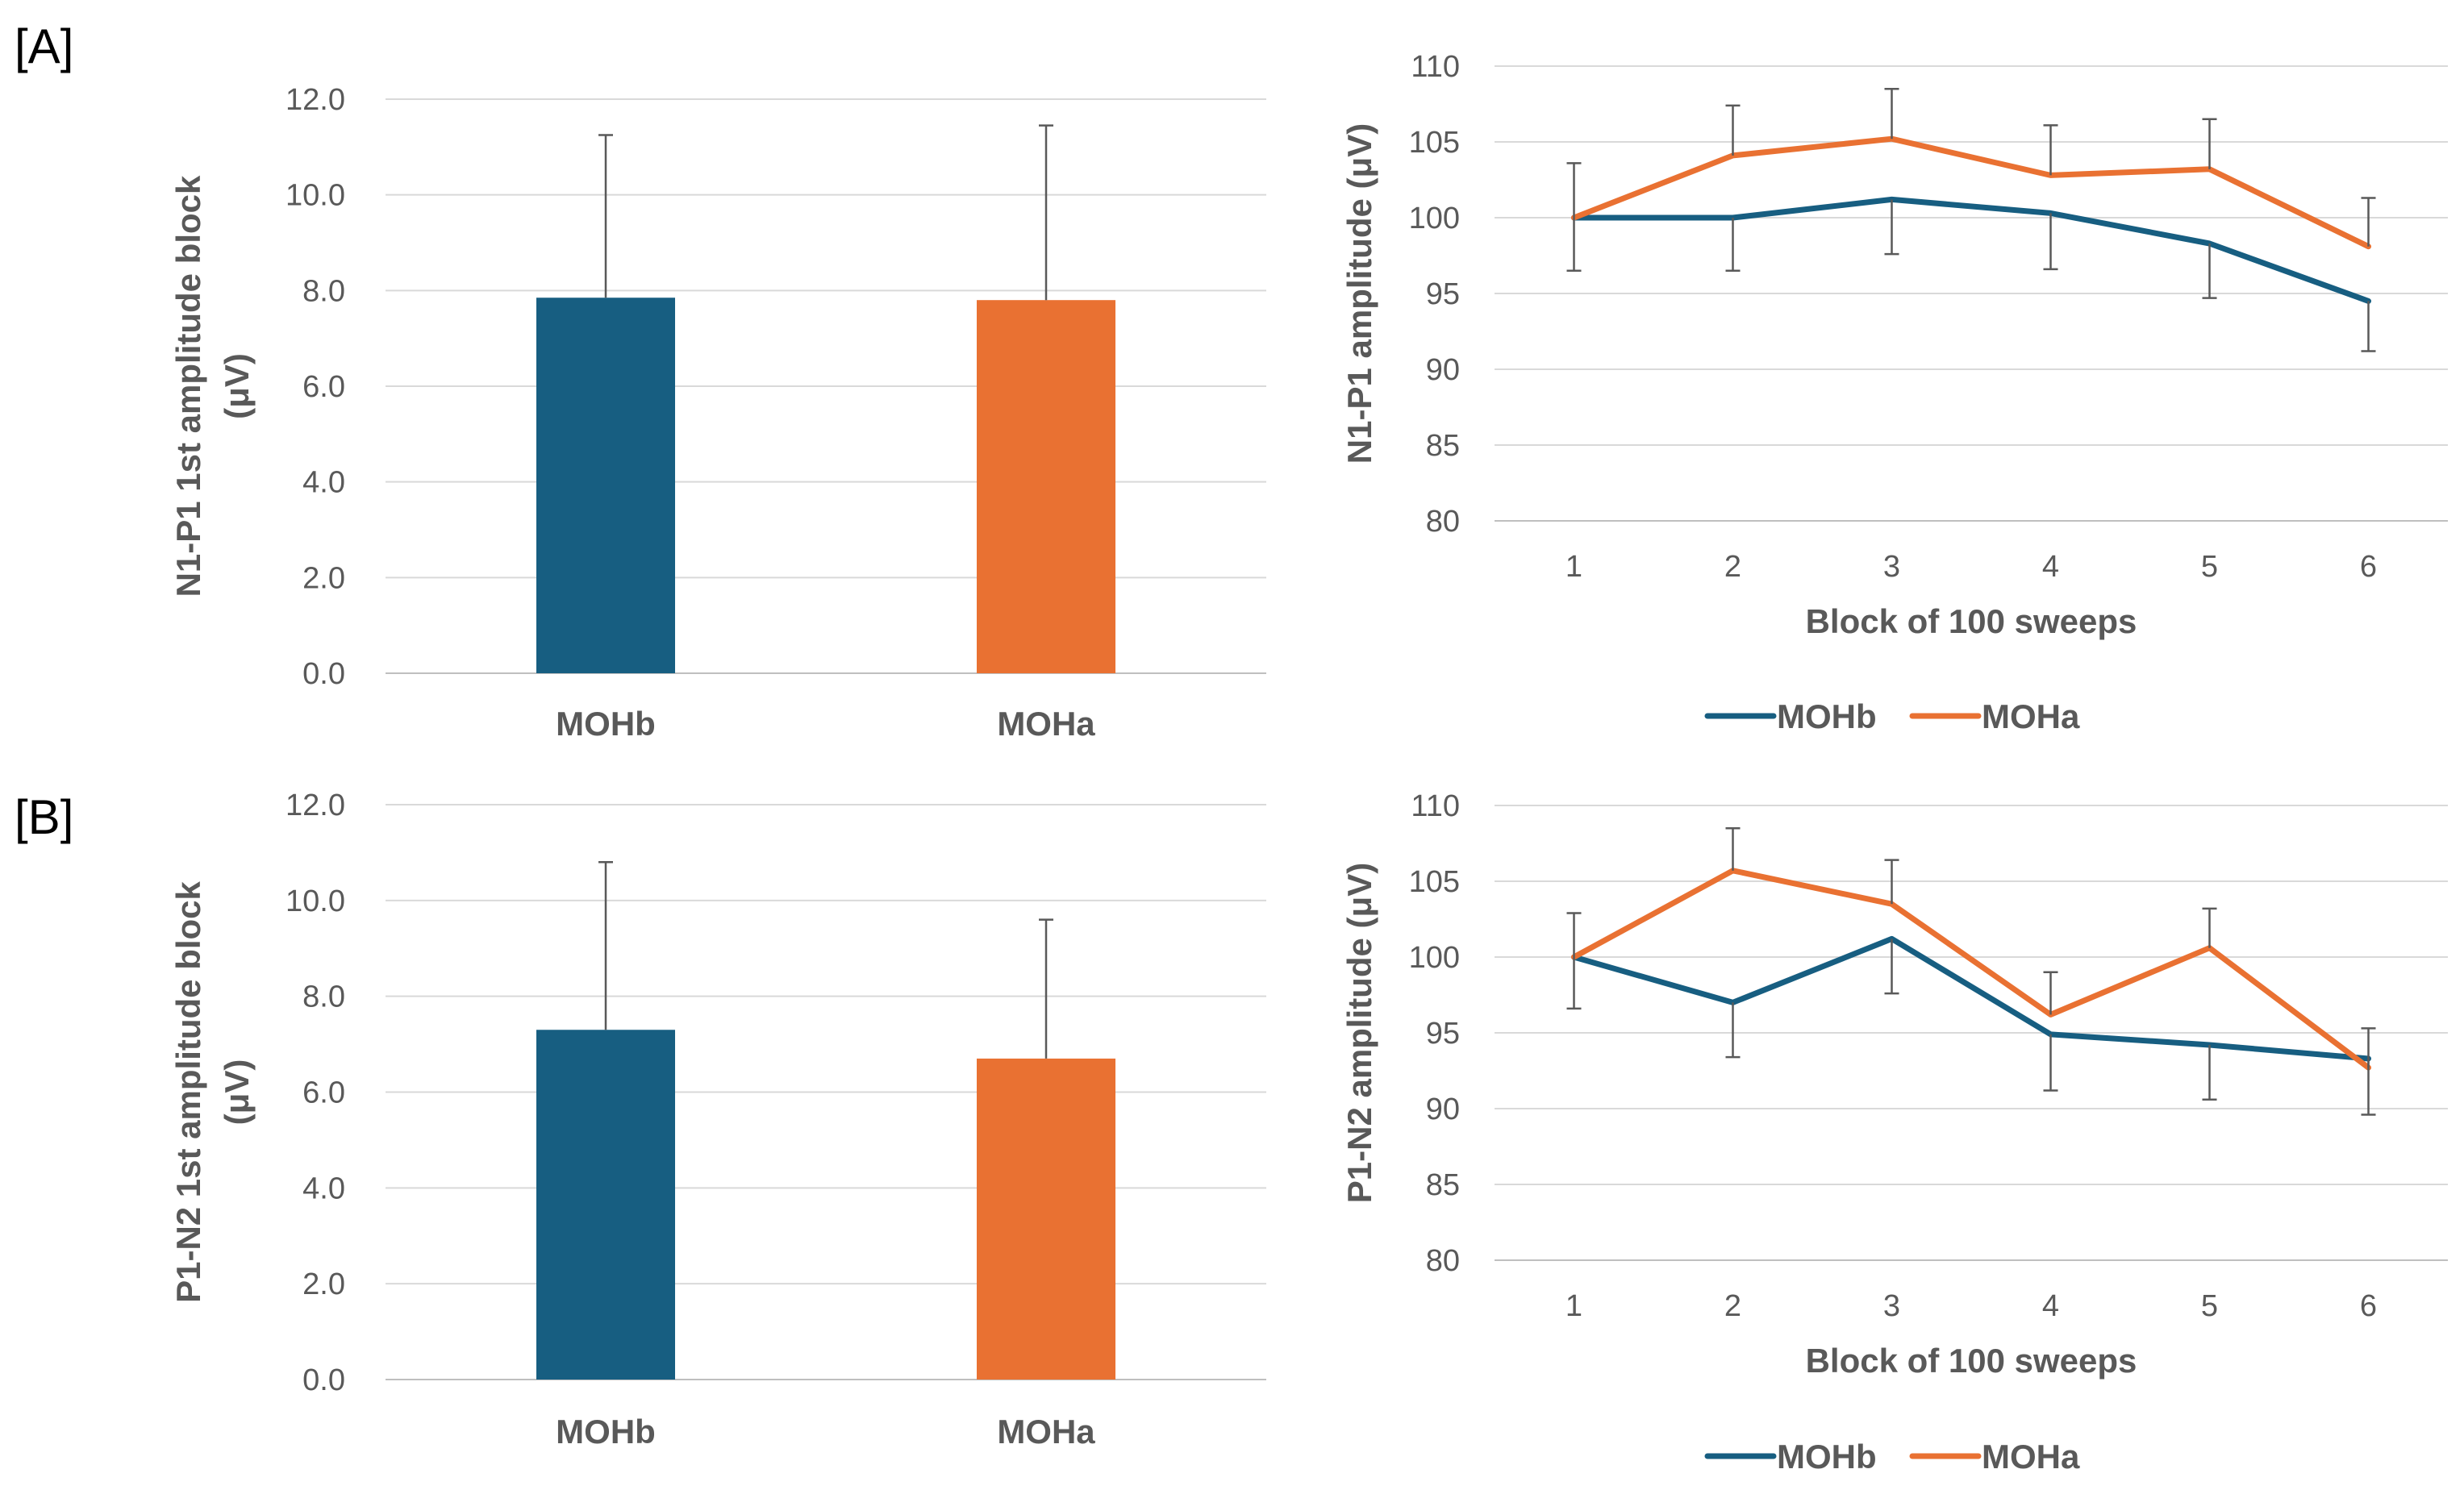 This screenshot has height=1490, width=2464. What do you see at coordinates (188, 1091) in the screenshot?
I see `y-axis-title: P1-N2 1st amplitude block` at bounding box center [188, 1091].